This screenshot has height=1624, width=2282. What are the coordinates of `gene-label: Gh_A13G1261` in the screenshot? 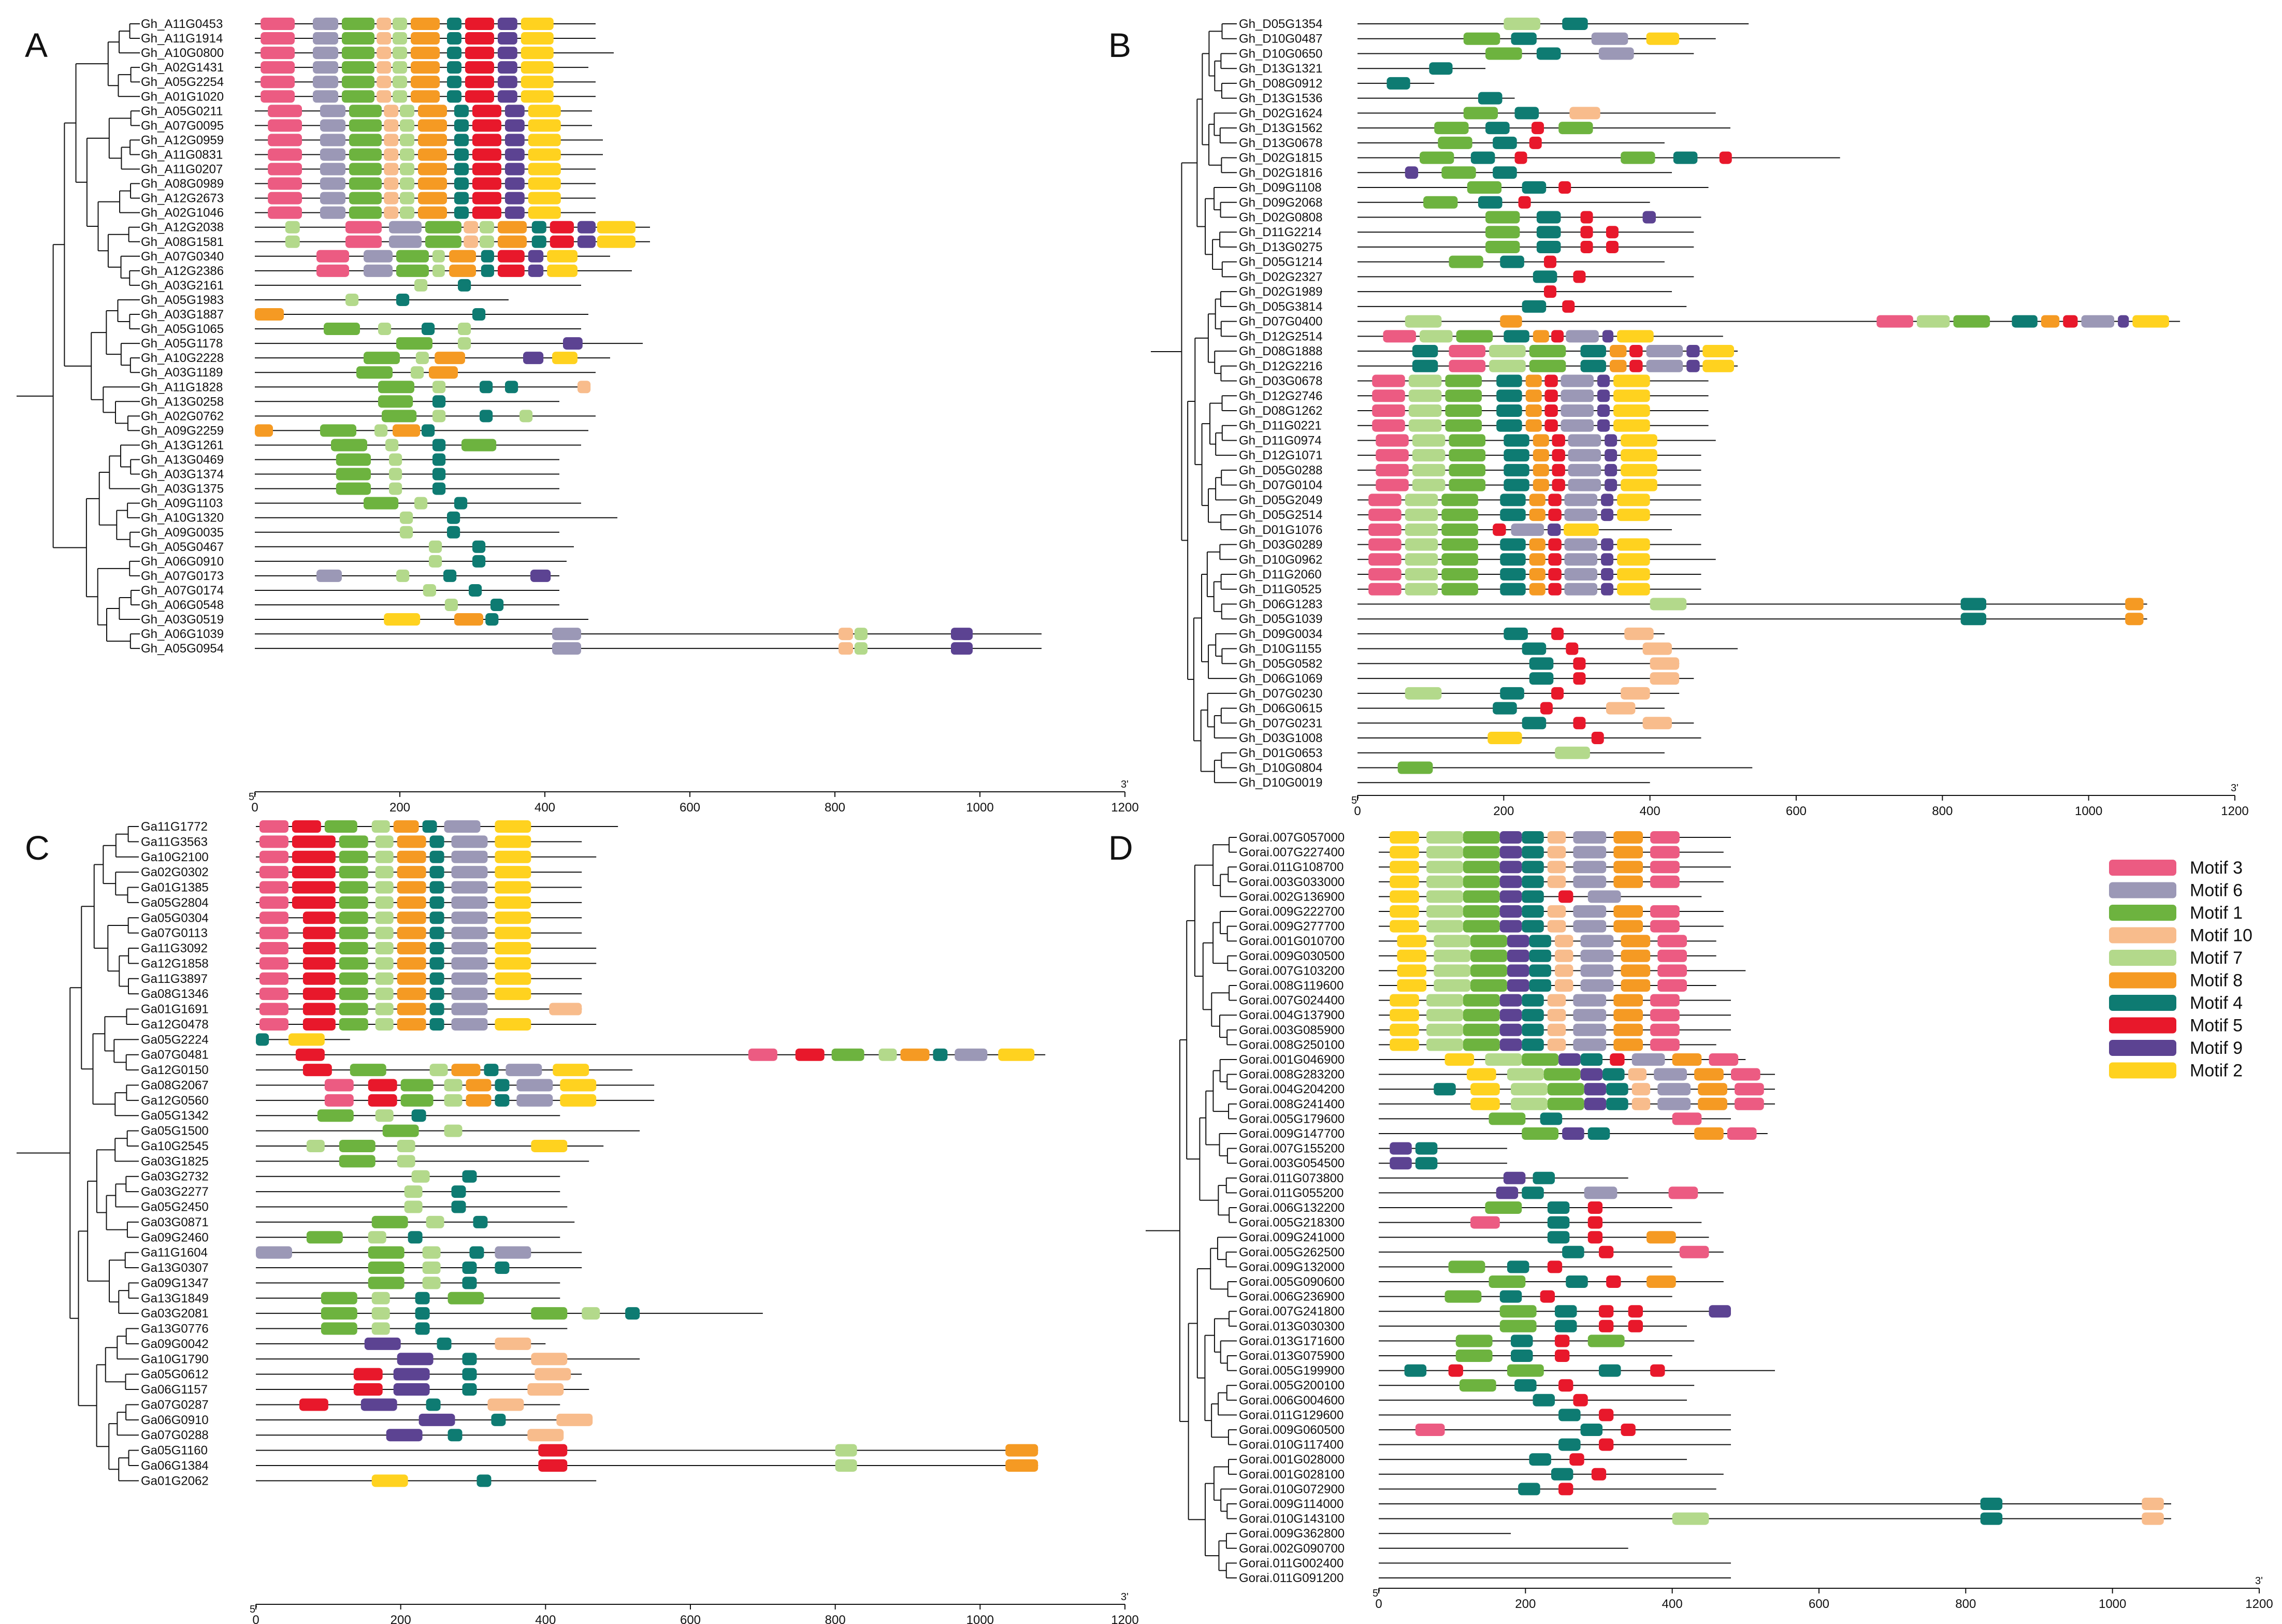 It's located at (183, 445).